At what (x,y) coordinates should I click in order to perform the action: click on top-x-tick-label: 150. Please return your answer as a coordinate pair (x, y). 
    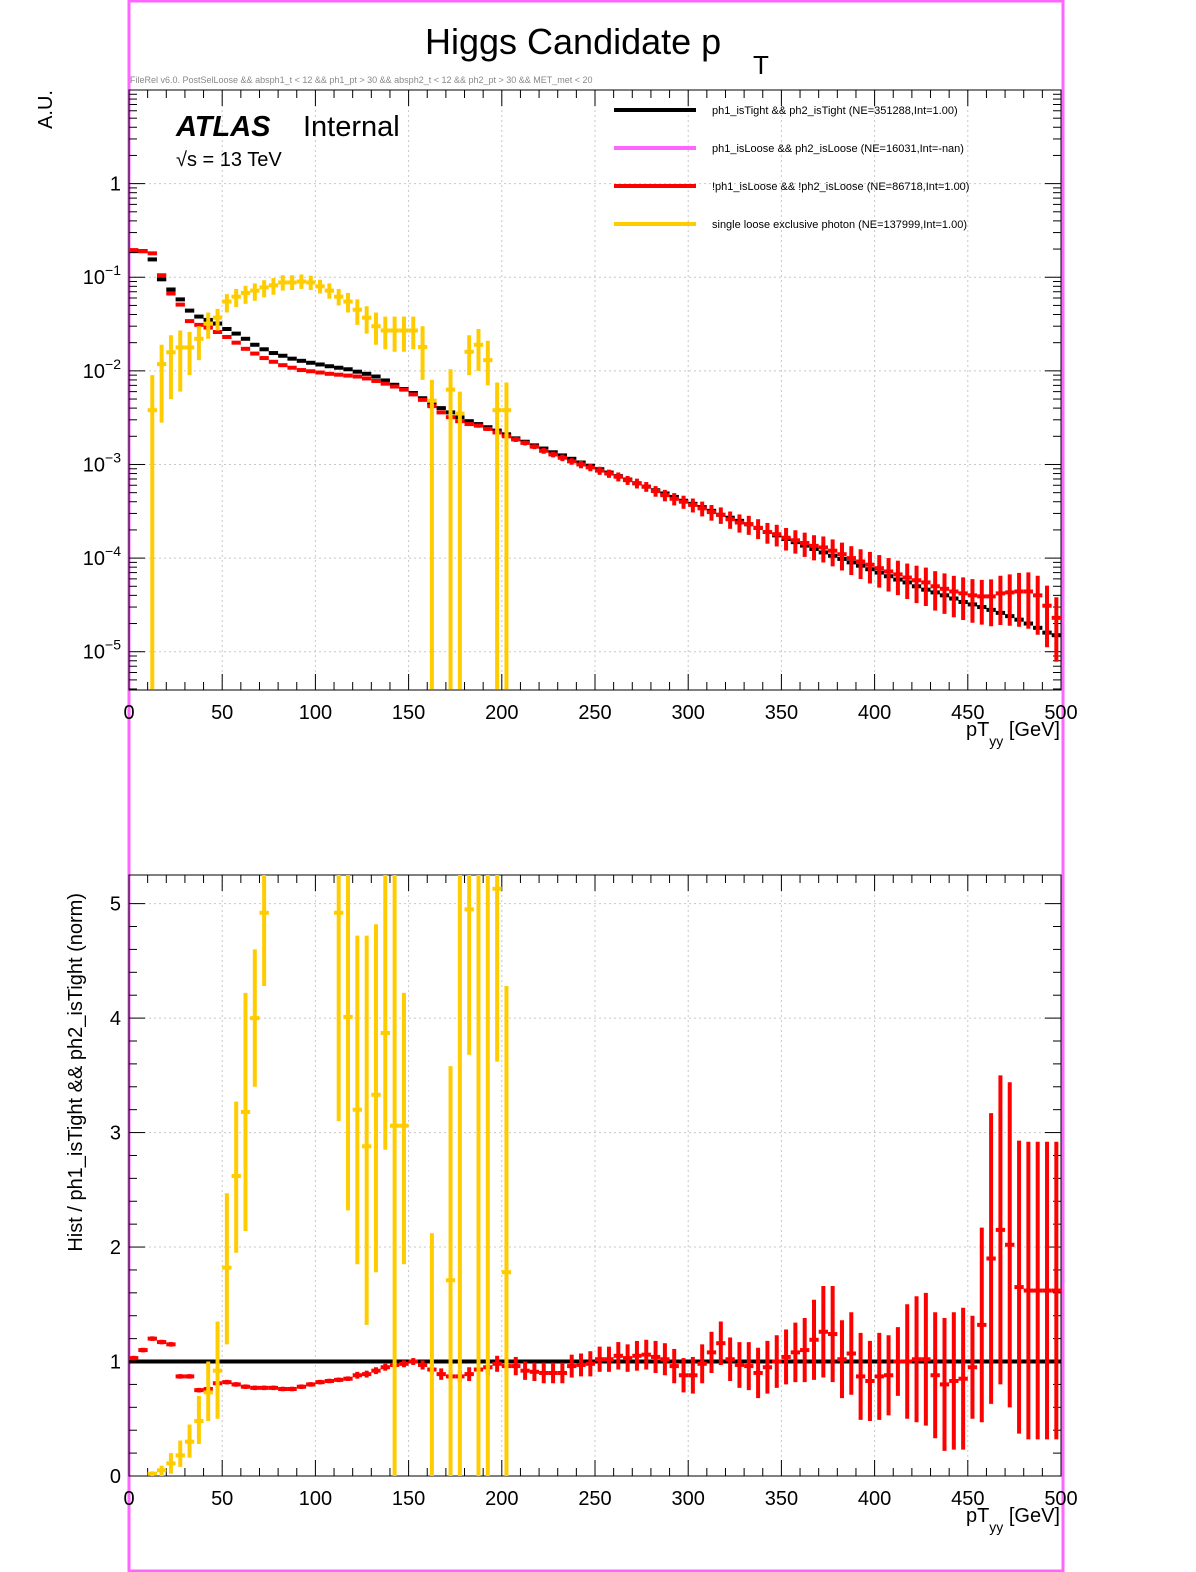
    Looking at the image, I should click on (408, 713).